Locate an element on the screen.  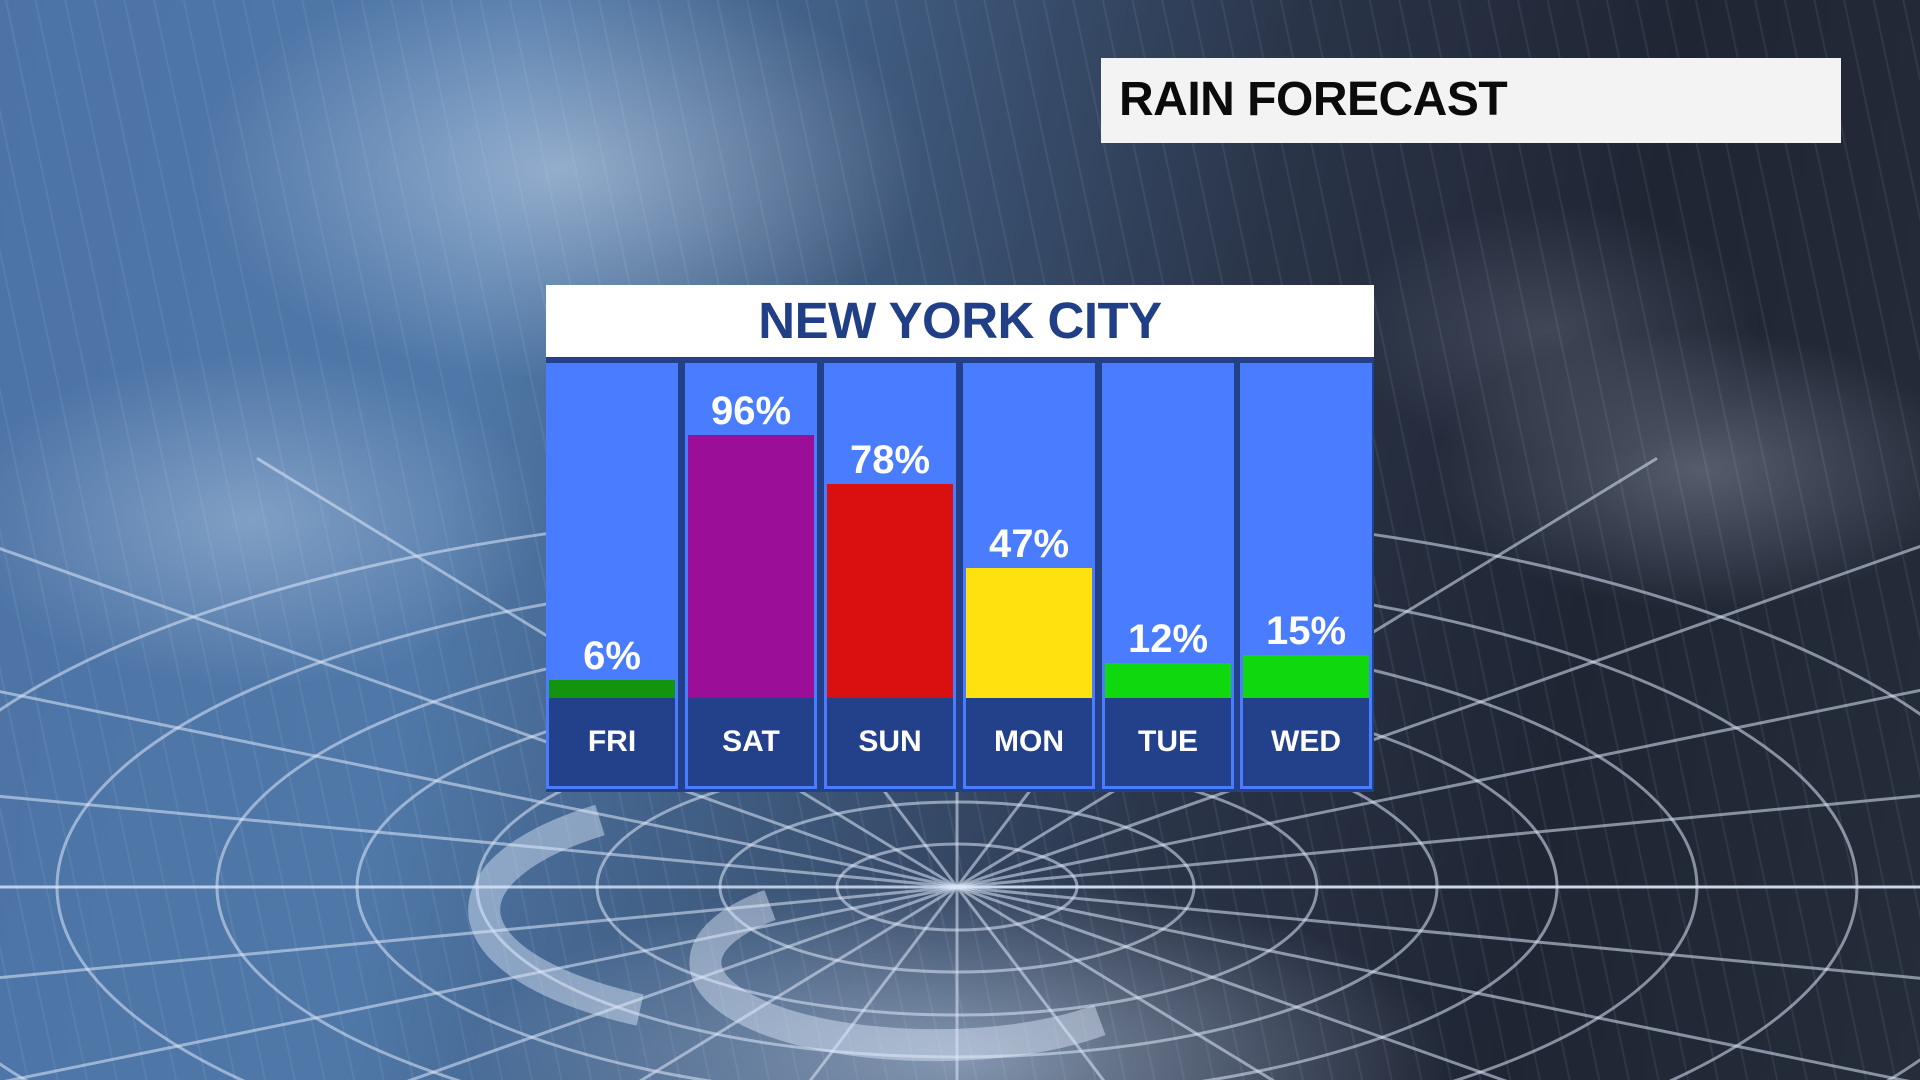
value-label: 96% is located at coordinates (751, 411).